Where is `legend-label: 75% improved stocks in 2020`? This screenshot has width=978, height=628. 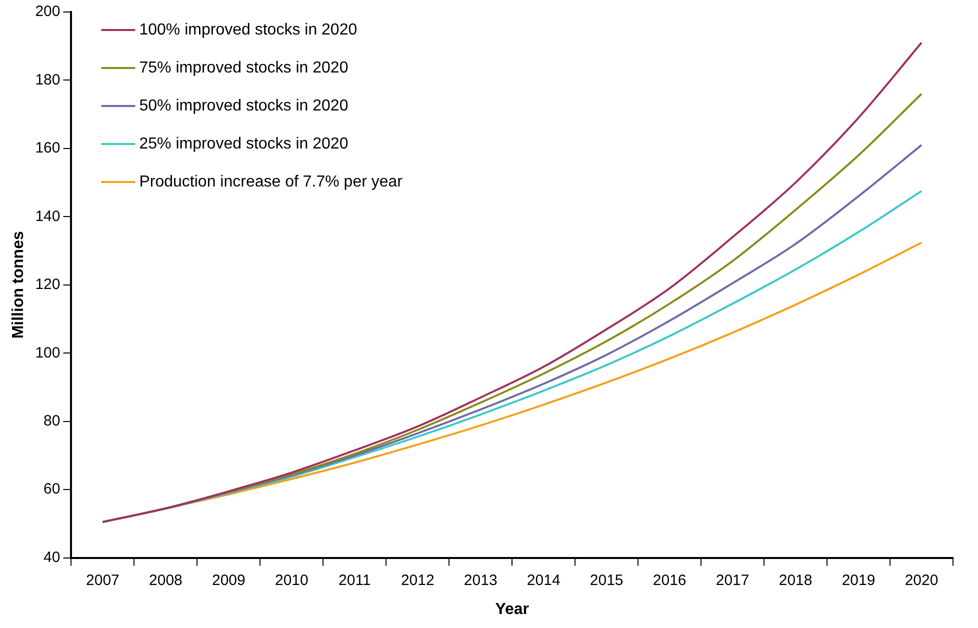
legend-label: 75% improved stocks in 2020 is located at coordinates (243, 67).